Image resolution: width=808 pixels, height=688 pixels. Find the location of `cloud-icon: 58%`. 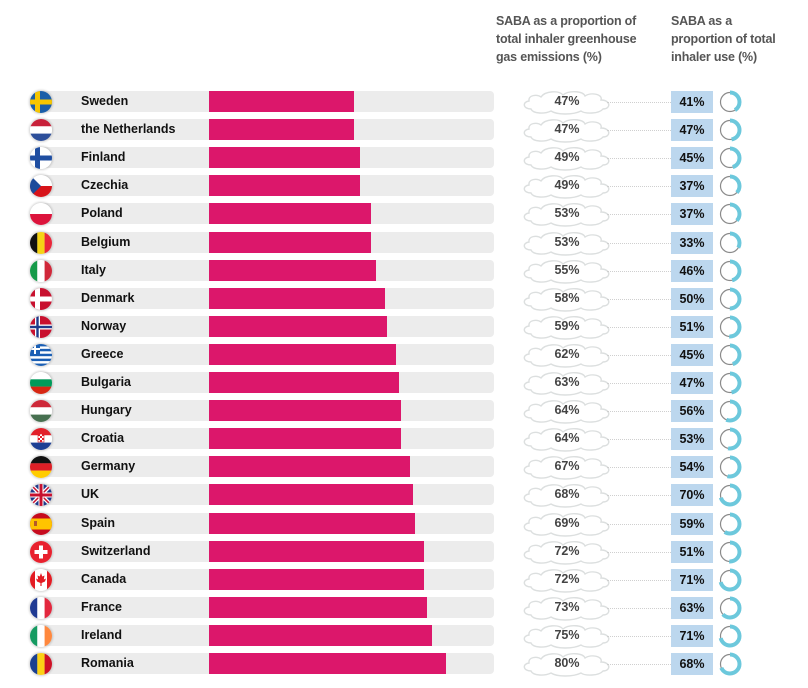

cloud-icon: 58% is located at coordinates (565, 299).